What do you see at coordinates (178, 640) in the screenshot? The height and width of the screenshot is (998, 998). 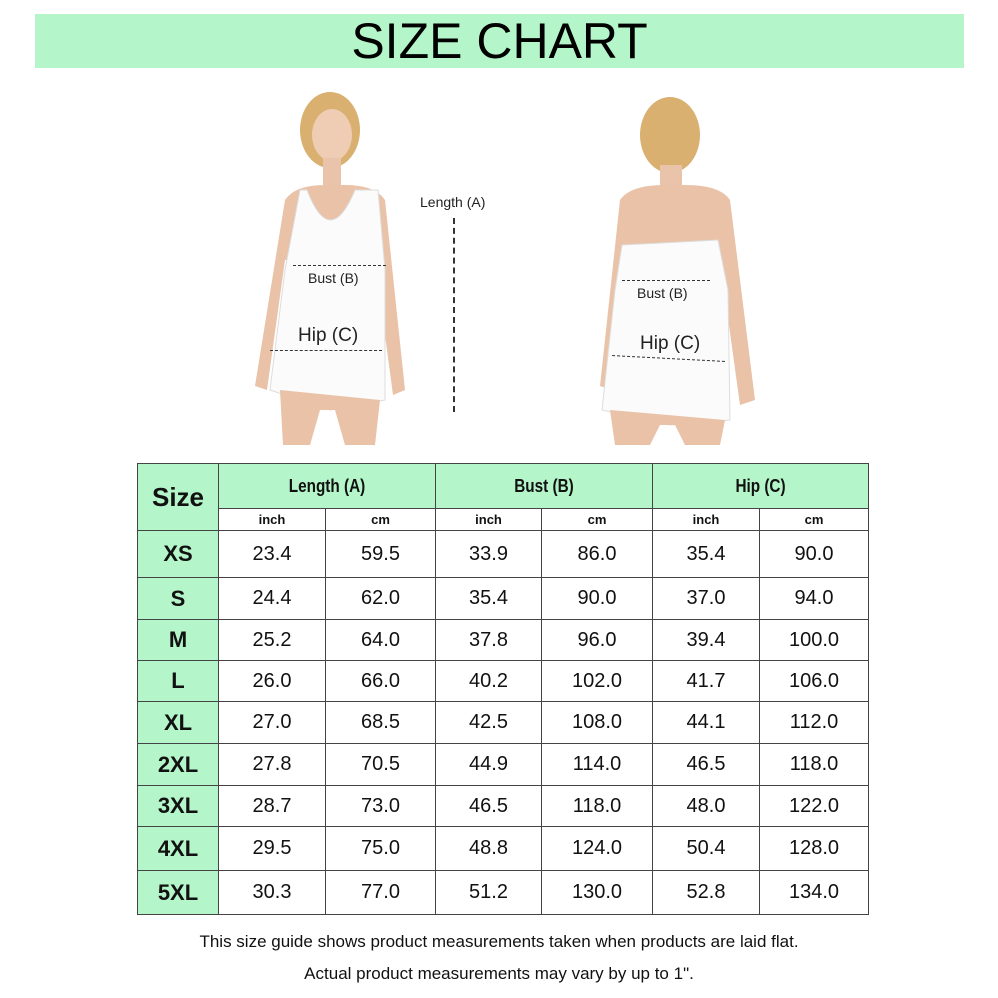 I see `size-label: M` at bounding box center [178, 640].